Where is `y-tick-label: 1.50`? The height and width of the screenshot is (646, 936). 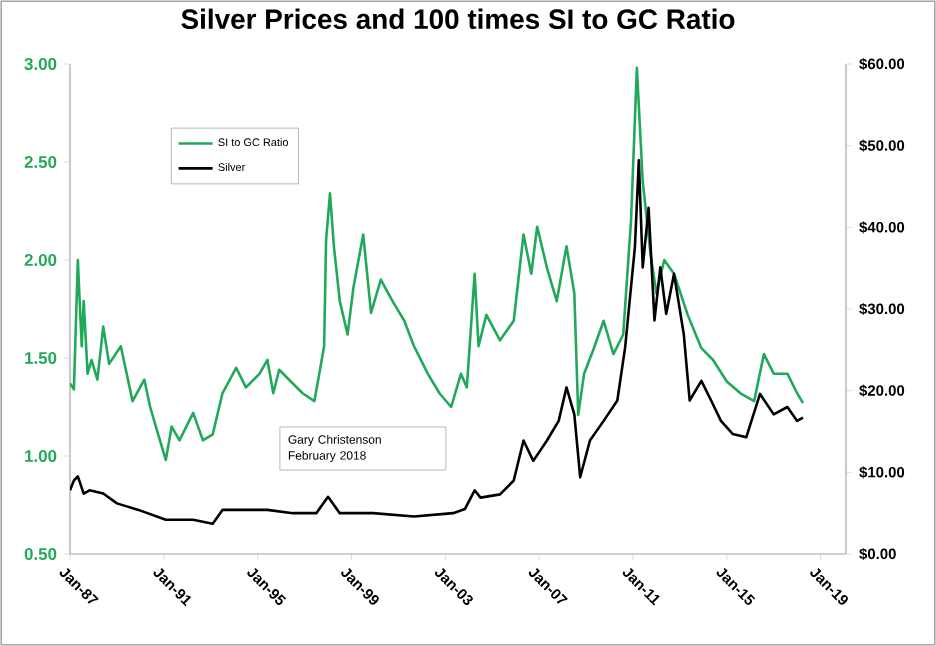 y-tick-label: 1.50 is located at coordinates (41, 358).